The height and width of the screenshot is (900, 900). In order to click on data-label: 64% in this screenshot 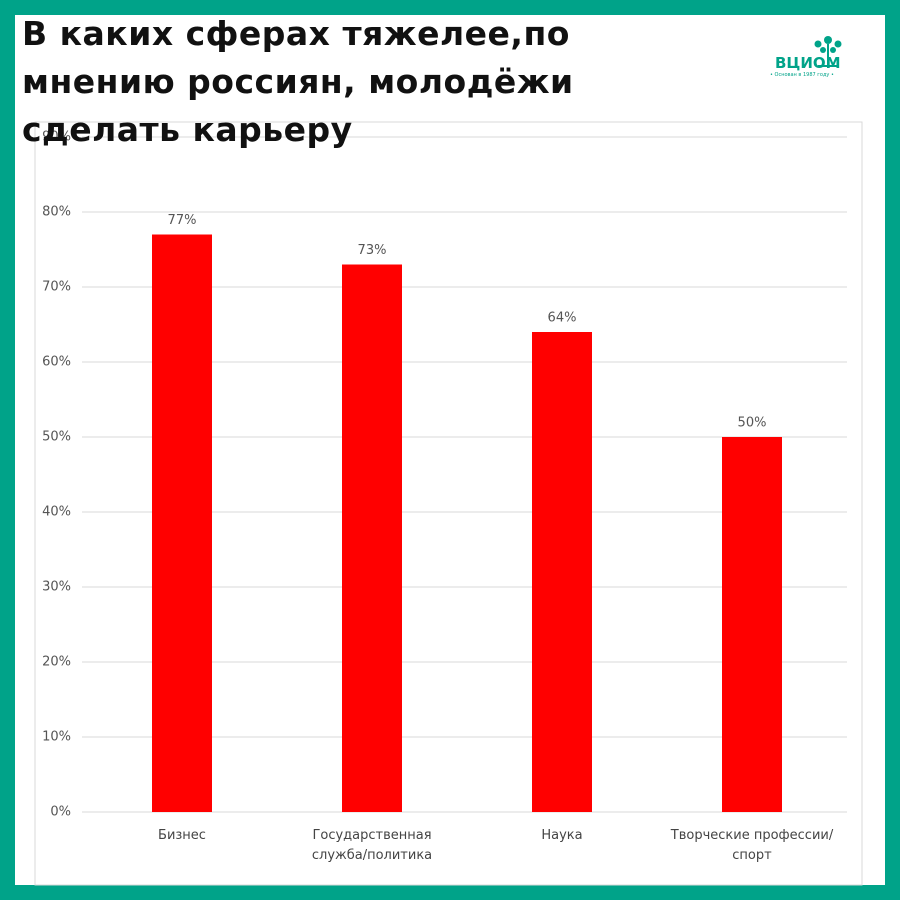, I will do `click(562, 318)`.